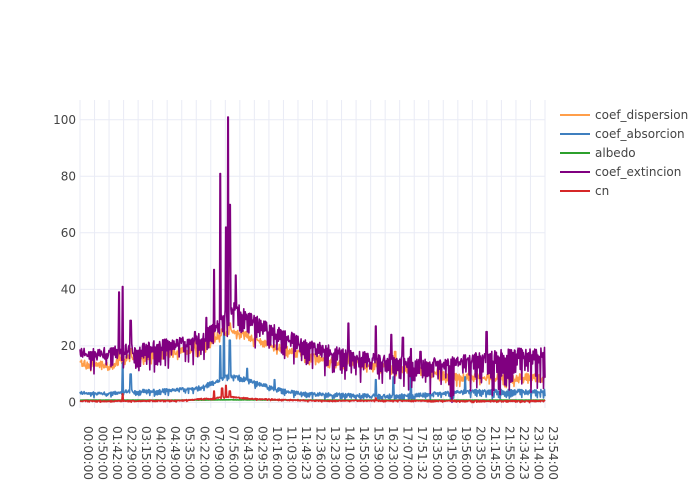 This screenshot has width=700, height=504. What do you see at coordinates (350, 453) in the screenshot?
I see `x-tick-label: 14:10:00` at bounding box center [350, 453].